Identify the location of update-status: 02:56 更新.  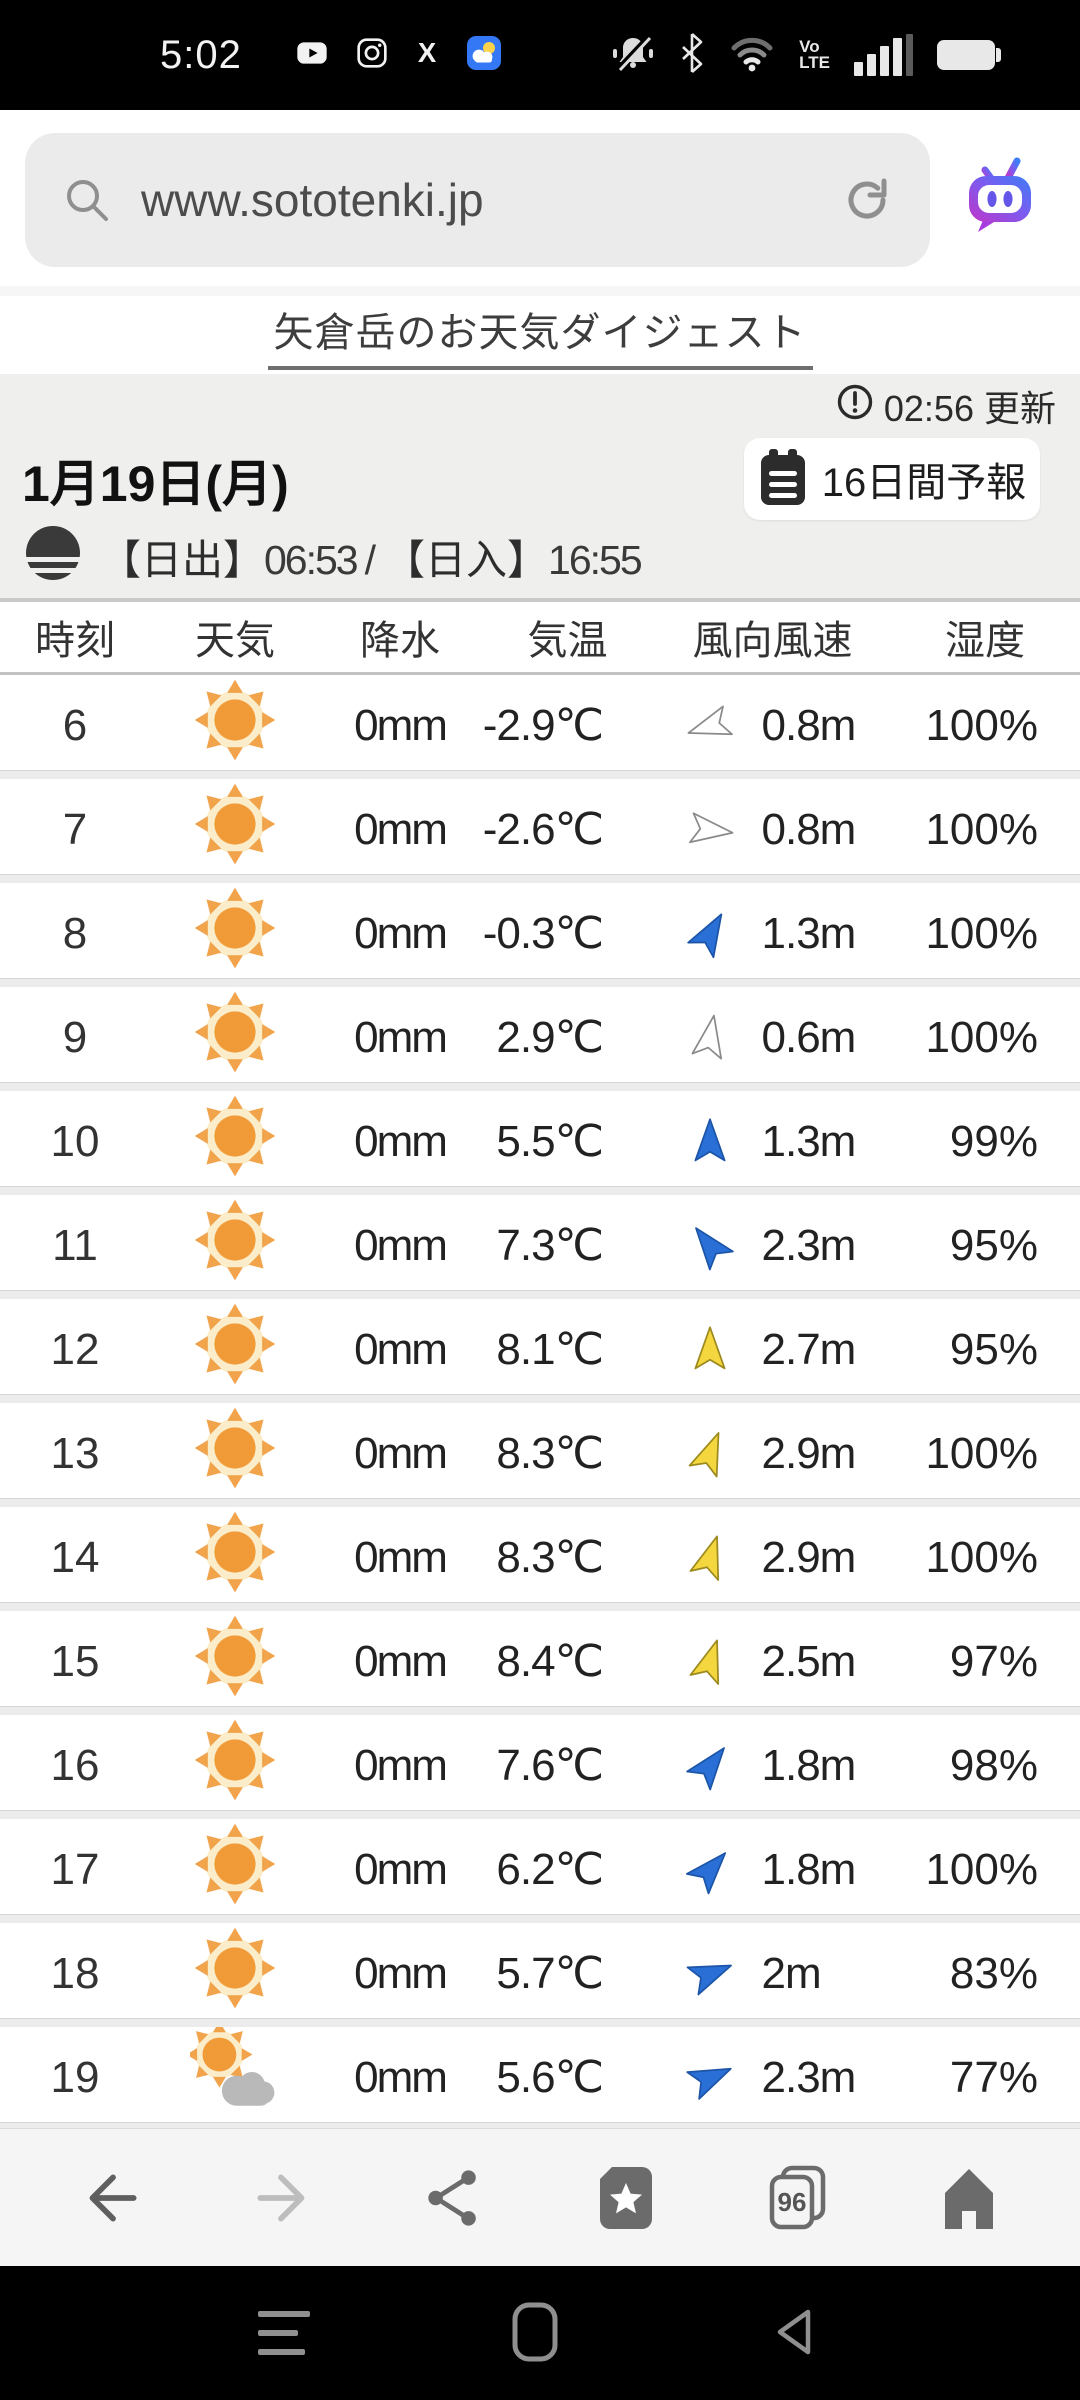
(946, 406).